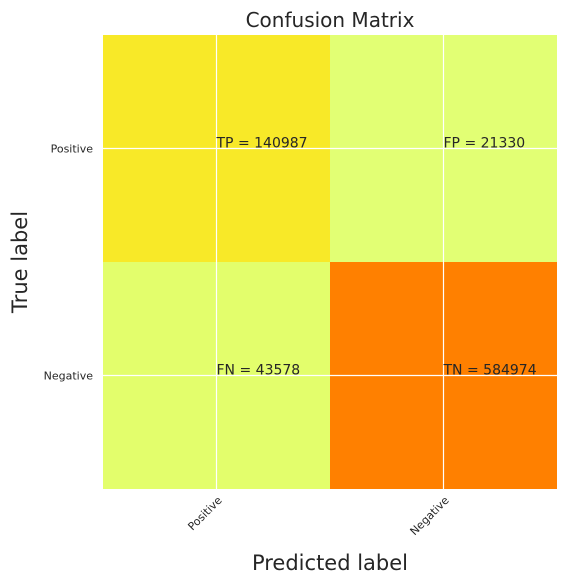 This screenshot has width=566, height=585. What do you see at coordinates (318, 516) in the screenshot?
I see `x-tick-labels: Positive Negative` at bounding box center [318, 516].